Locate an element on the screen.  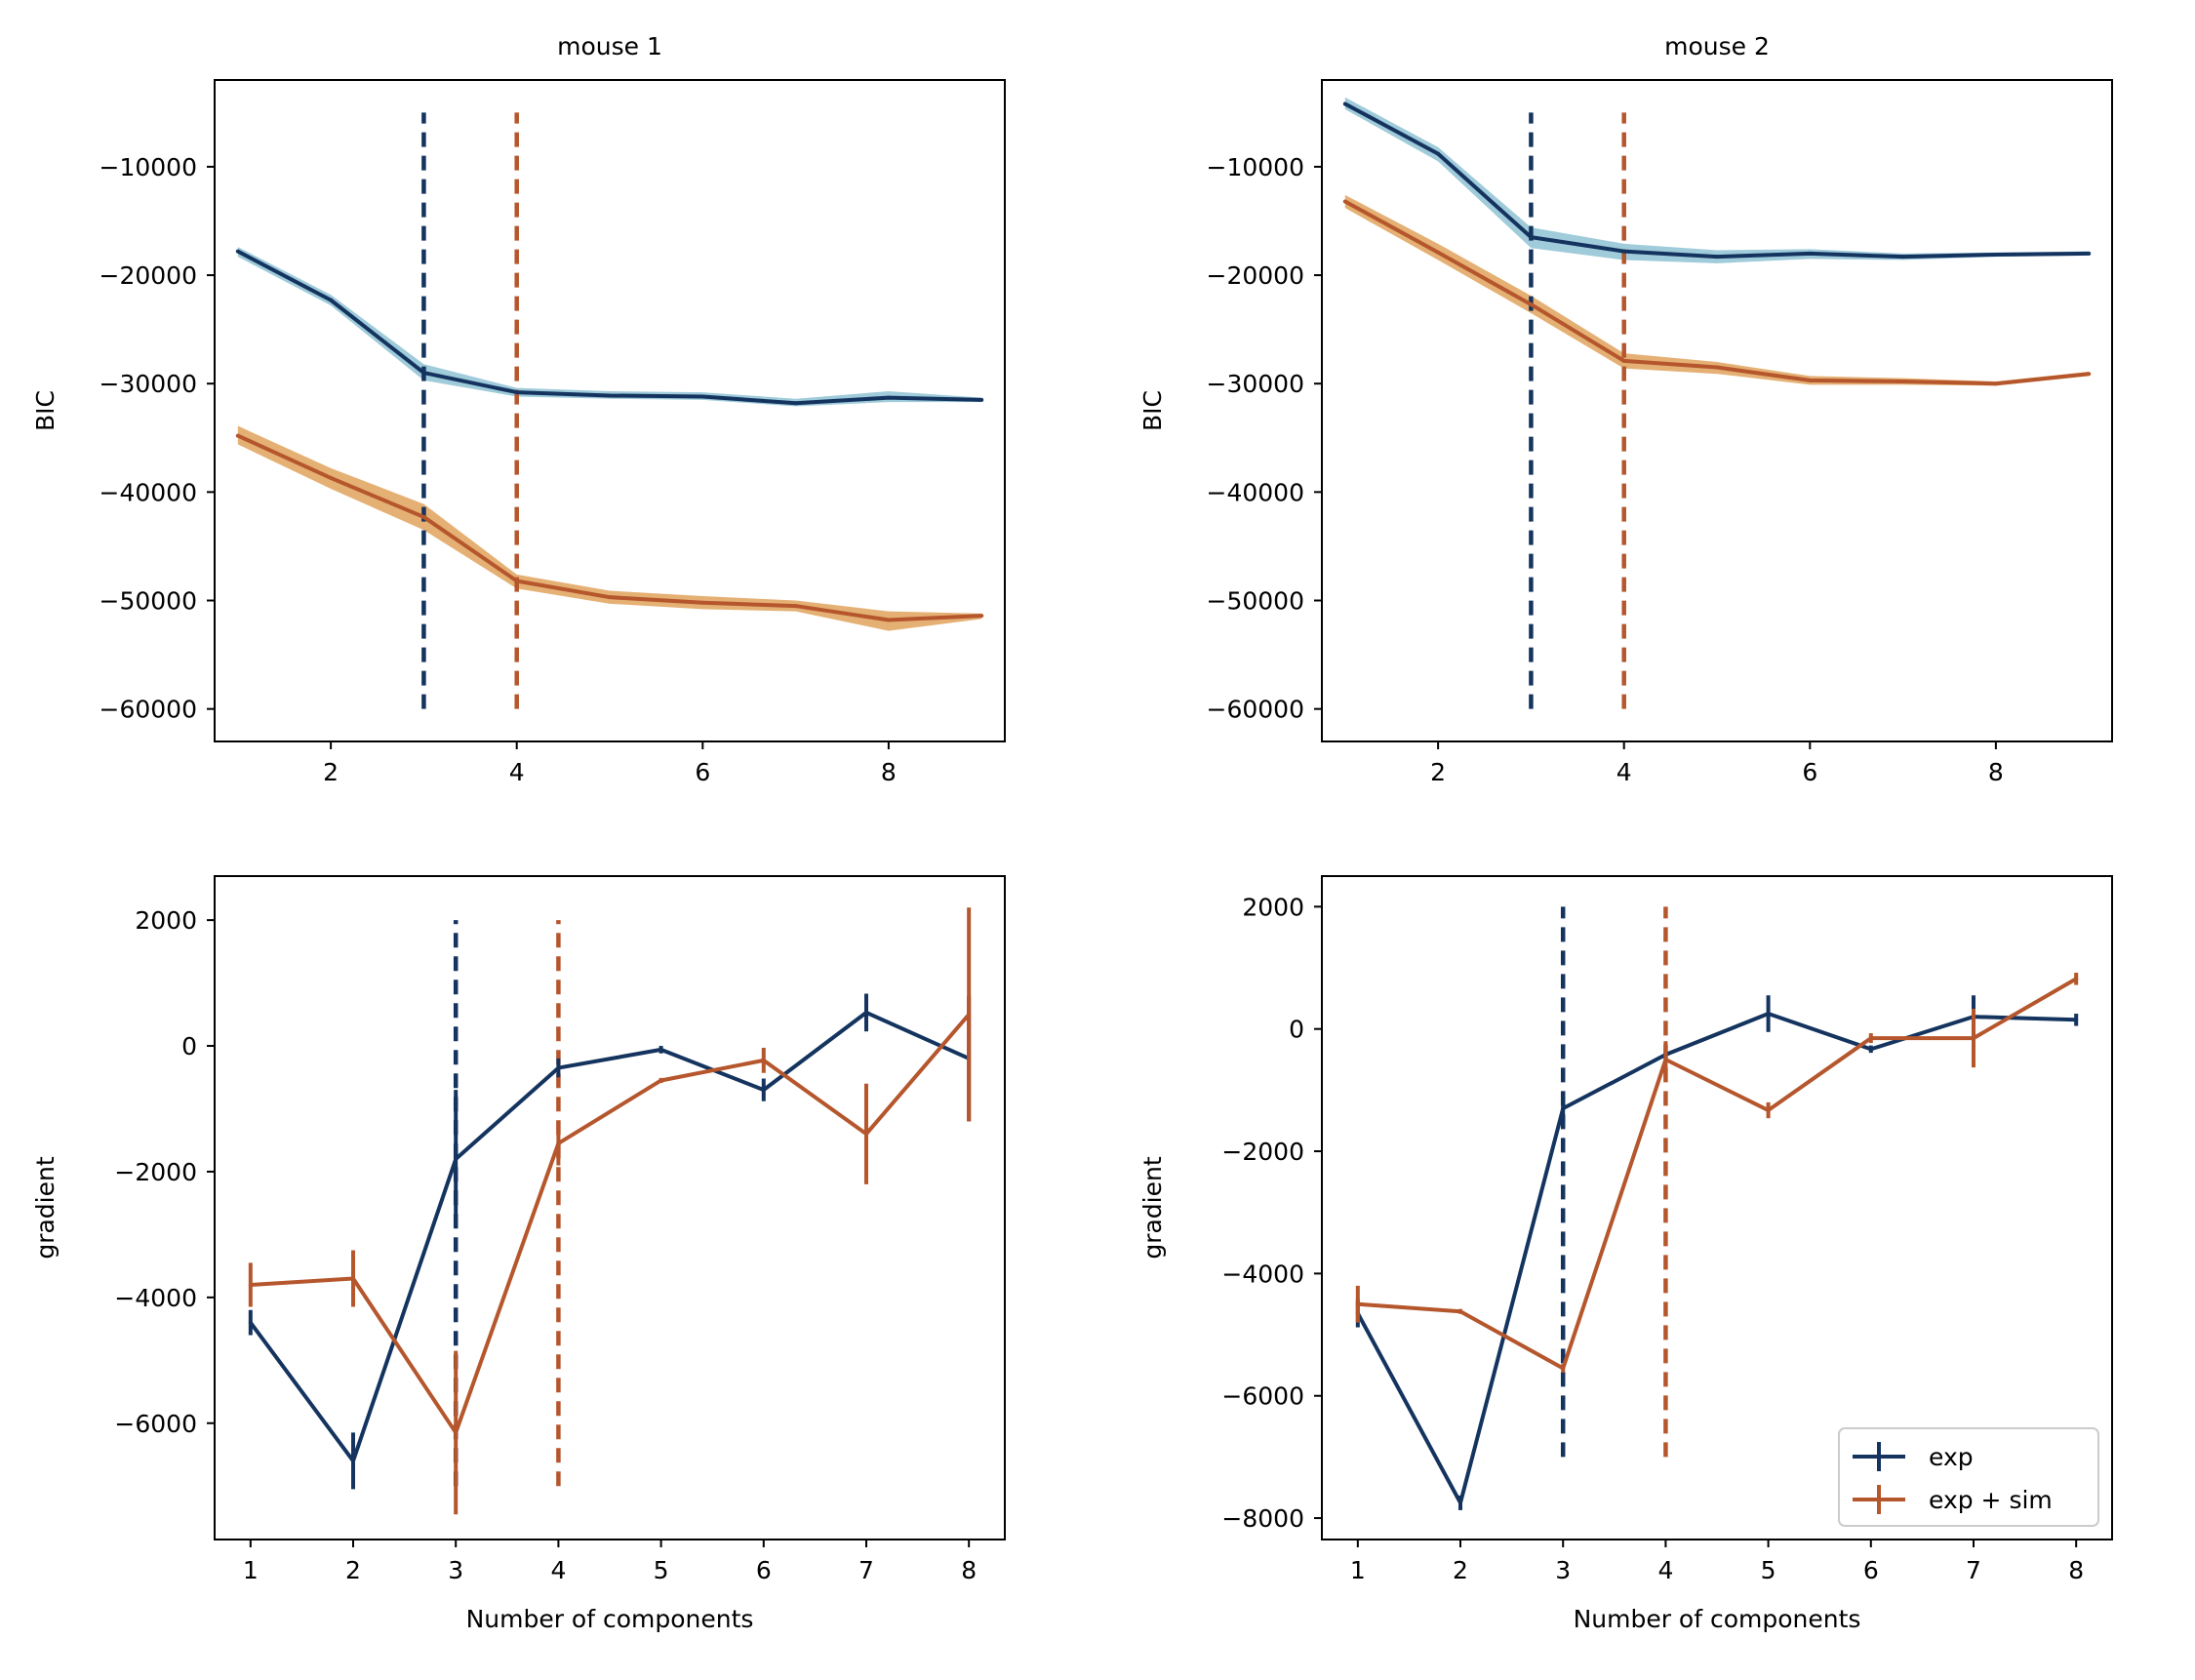
x-tick-label: 5 is located at coordinates (1768, 1570).